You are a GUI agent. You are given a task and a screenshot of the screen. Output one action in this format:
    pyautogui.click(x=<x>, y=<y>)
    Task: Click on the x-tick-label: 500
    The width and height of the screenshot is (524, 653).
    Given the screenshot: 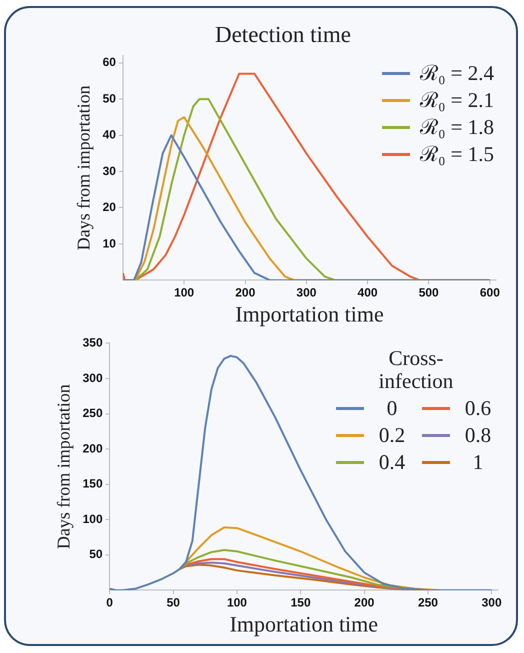 What is the action you would take?
    pyautogui.click(x=429, y=293)
    